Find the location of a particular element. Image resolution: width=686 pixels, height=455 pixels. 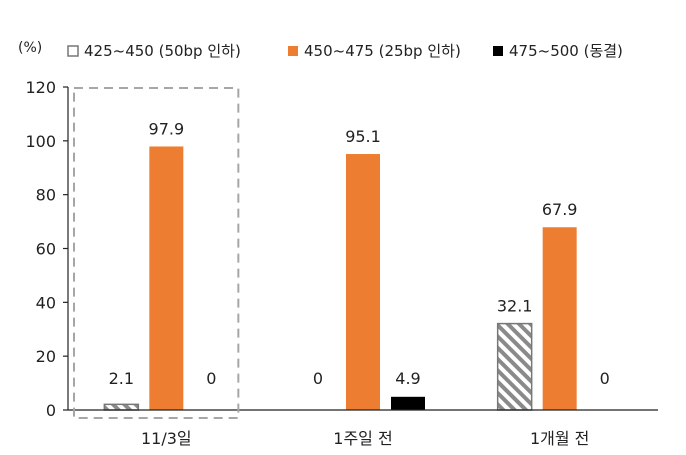

x-tick-label: 1주일 전 is located at coordinates (362, 438).